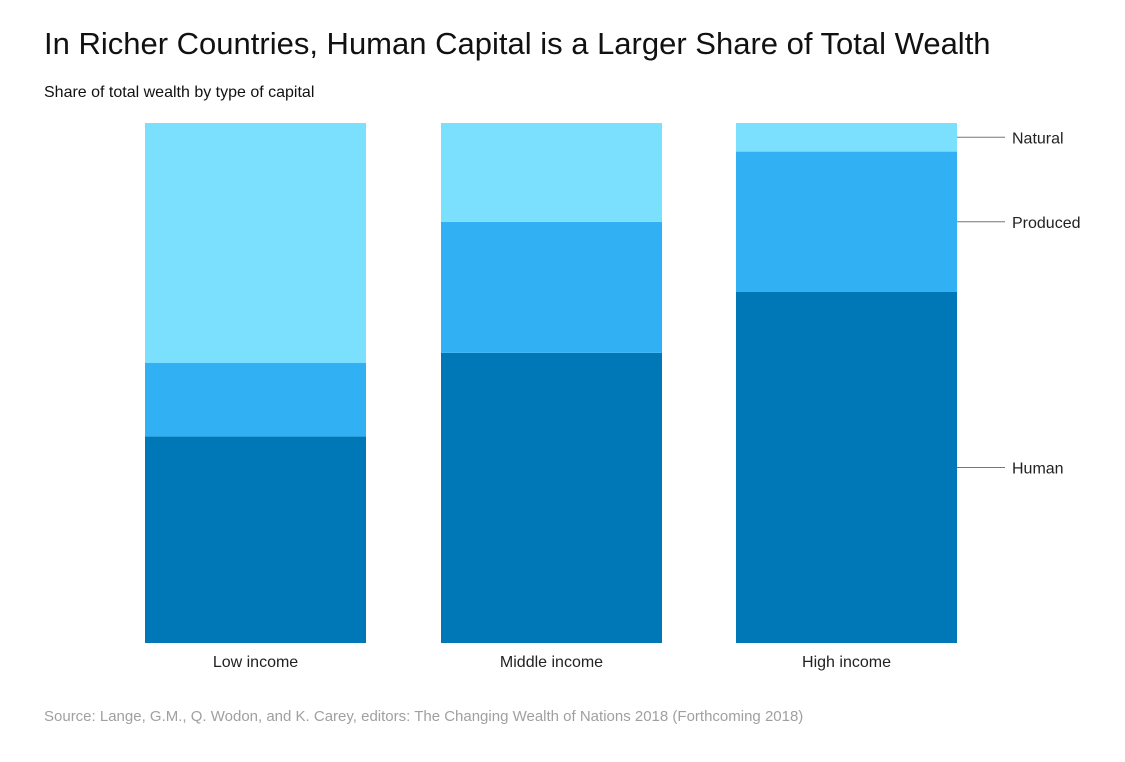  Describe the element at coordinates (846, 467) in the screenshot. I see `bar-human-high-income` at that location.